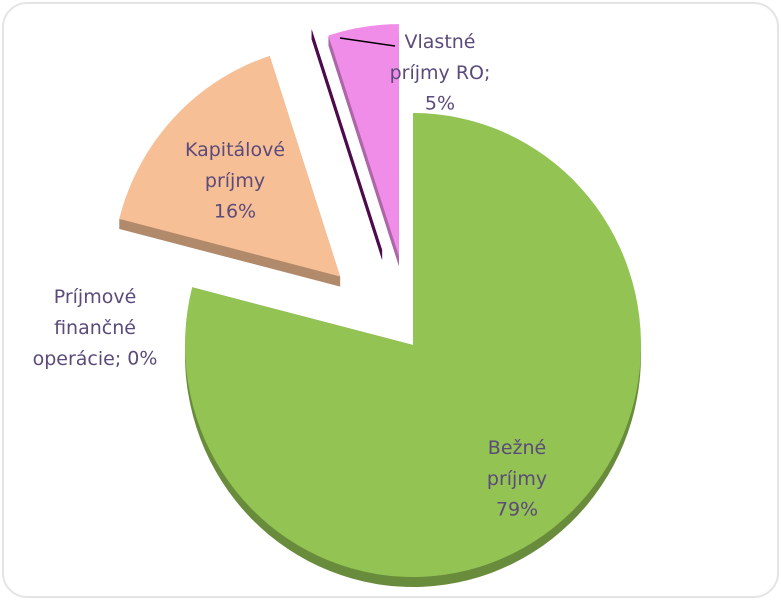  Describe the element at coordinates (517, 510) in the screenshot. I see `value-label: 79%` at that location.